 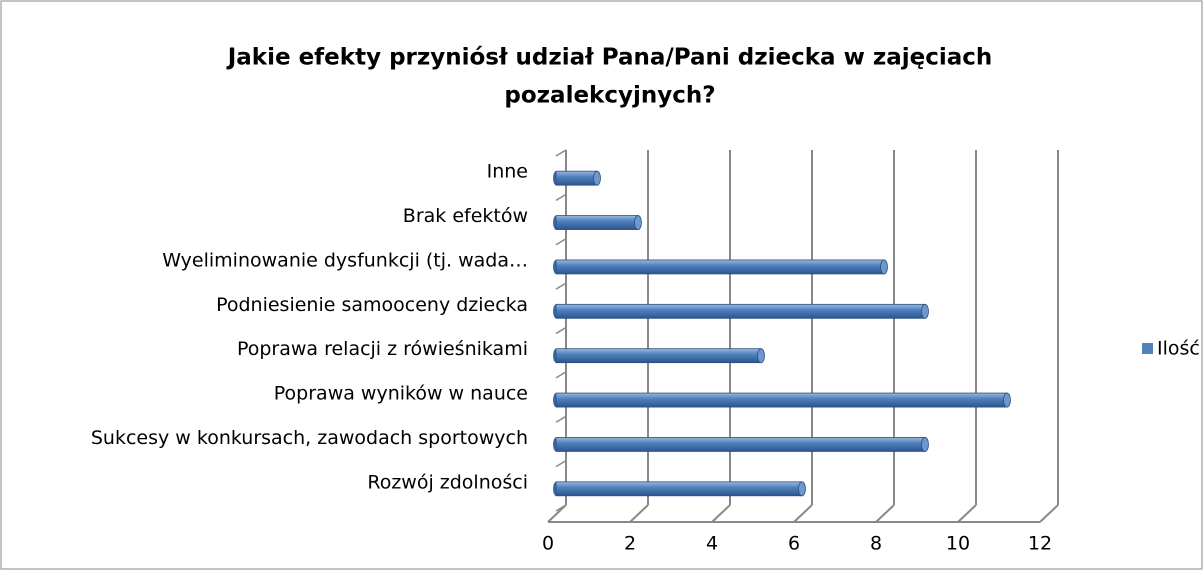 I want to click on legend-label: Ilość, so click(x=1178, y=349).